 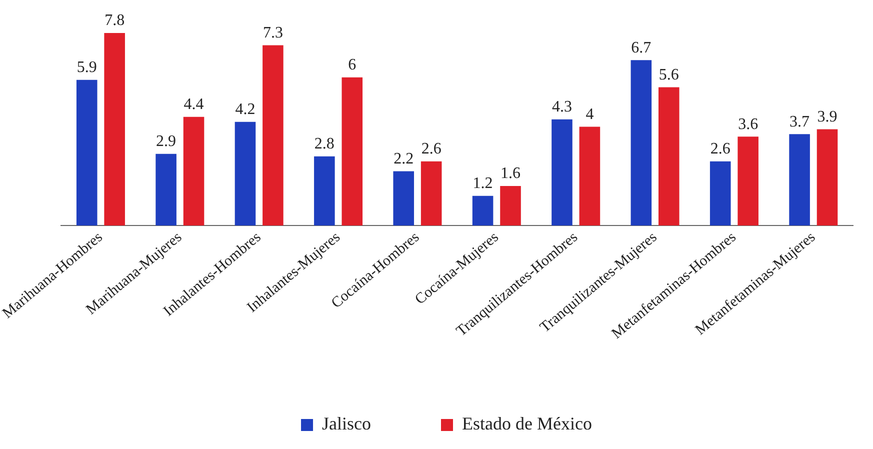 What do you see at coordinates (114, 21) in the screenshot?
I see `data-label: 7.8` at bounding box center [114, 21].